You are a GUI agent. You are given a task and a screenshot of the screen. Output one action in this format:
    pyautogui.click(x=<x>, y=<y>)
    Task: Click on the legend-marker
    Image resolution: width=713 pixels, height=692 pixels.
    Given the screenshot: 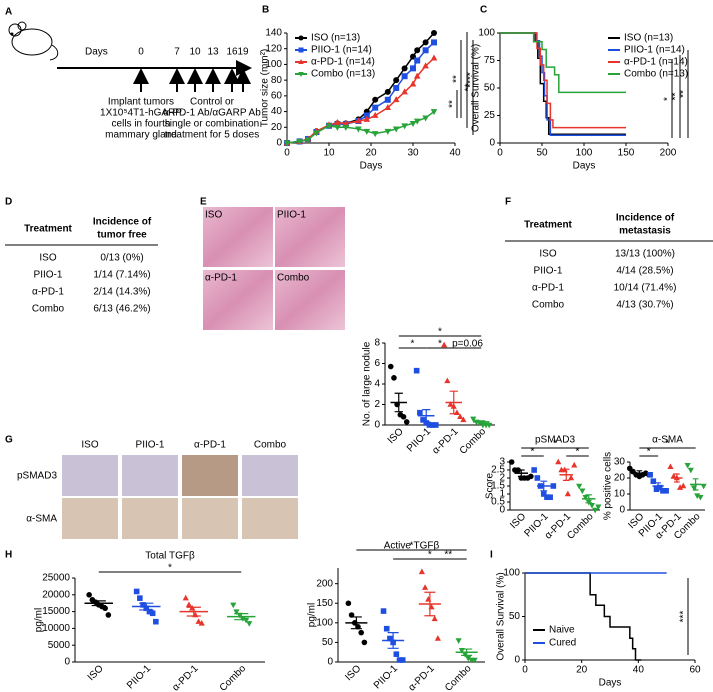 What is the action you would take?
    pyautogui.click(x=301, y=61)
    